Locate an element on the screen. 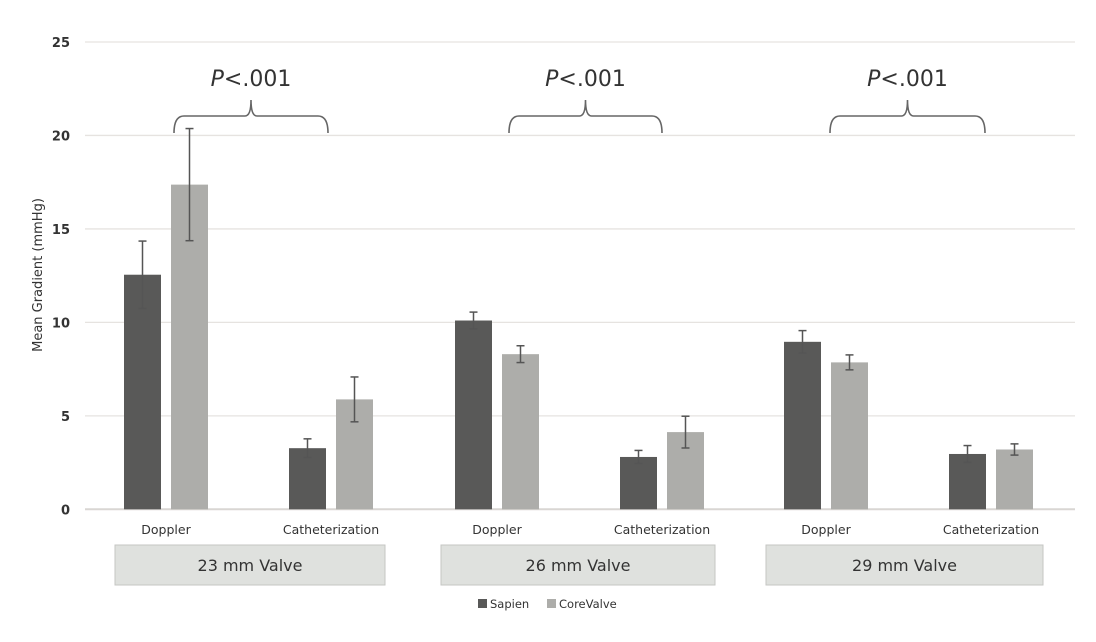 The width and height of the screenshot is (1096, 642). group-label: 26 mm Valve is located at coordinates (578, 565).